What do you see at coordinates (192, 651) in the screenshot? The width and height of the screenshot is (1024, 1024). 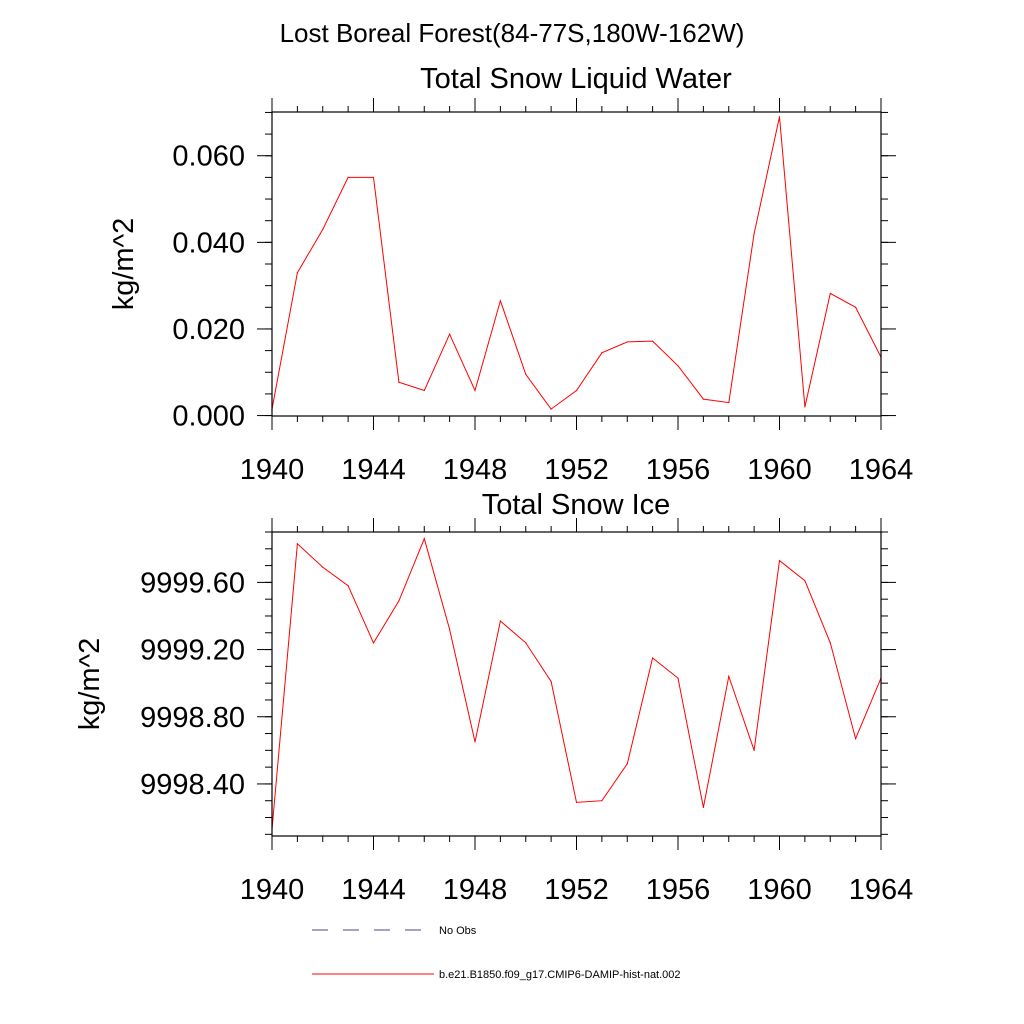 I see `y-tick-label: 9999.20` at bounding box center [192, 651].